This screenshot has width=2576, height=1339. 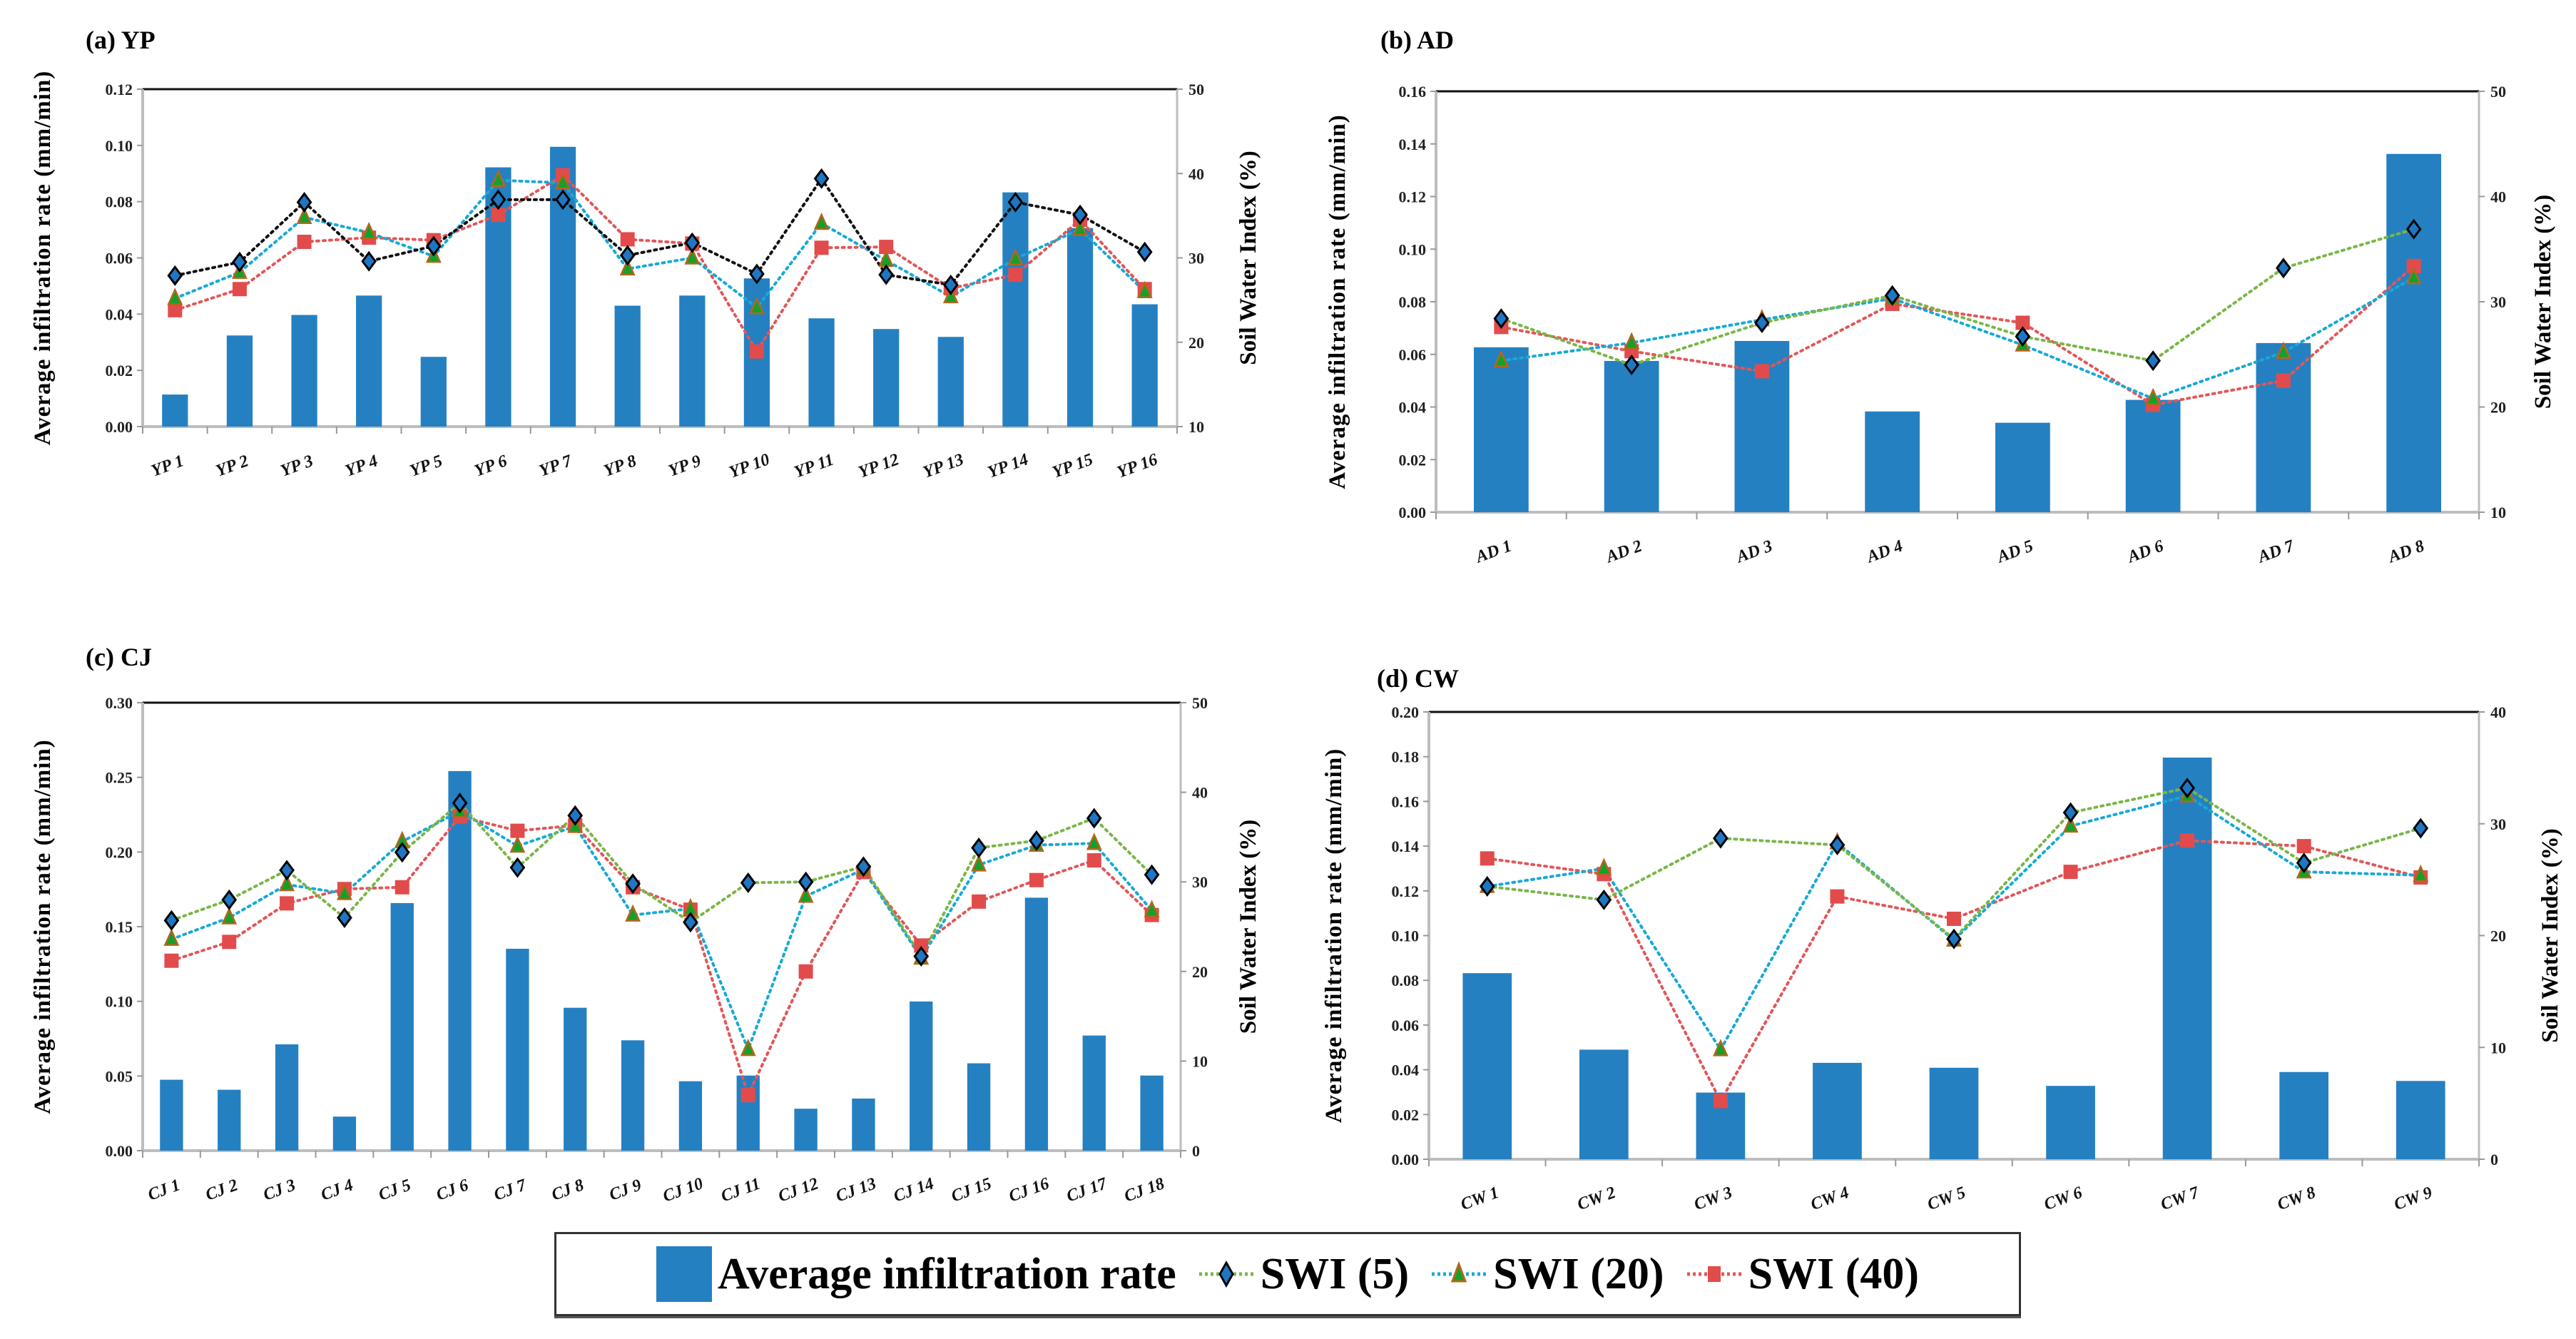 What do you see at coordinates (797, 1190) in the screenshot?
I see `x-tick-label: CJ 12` at bounding box center [797, 1190].